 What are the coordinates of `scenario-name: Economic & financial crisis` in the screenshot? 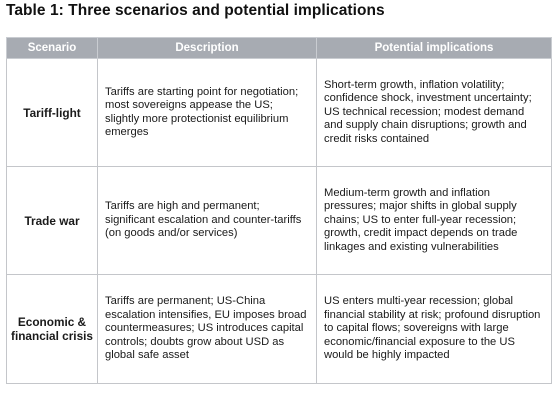 It's located at (52, 329).